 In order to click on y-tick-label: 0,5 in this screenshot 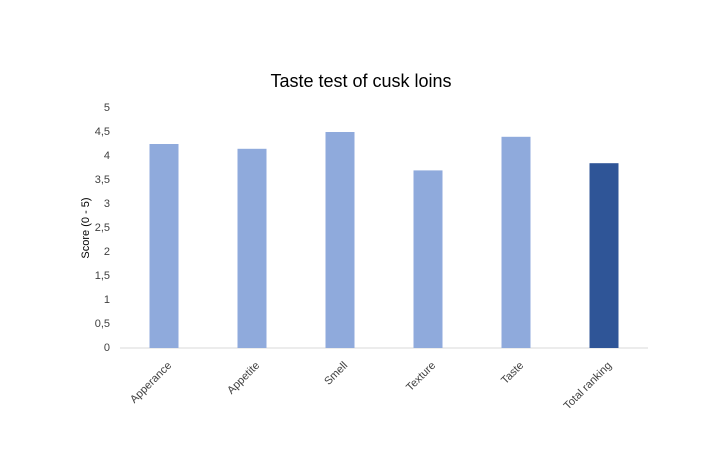, I will do `click(102, 324)`.